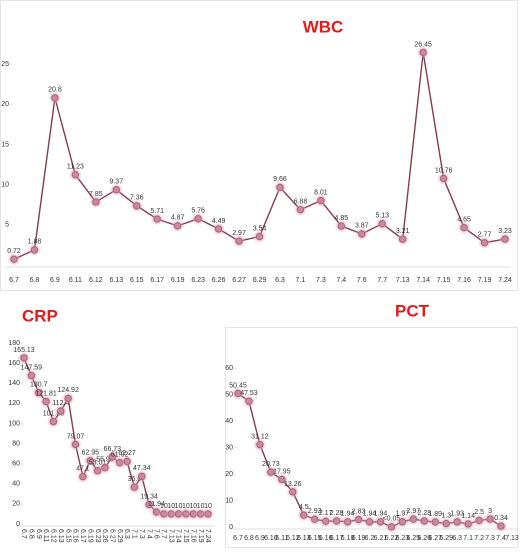 The height and width of the screenshot is (555, 520). What do you see at coordinates (104, 536) in the screenshot?
I see `x-tick-label: 6.26` at bounding box center [104, 536].